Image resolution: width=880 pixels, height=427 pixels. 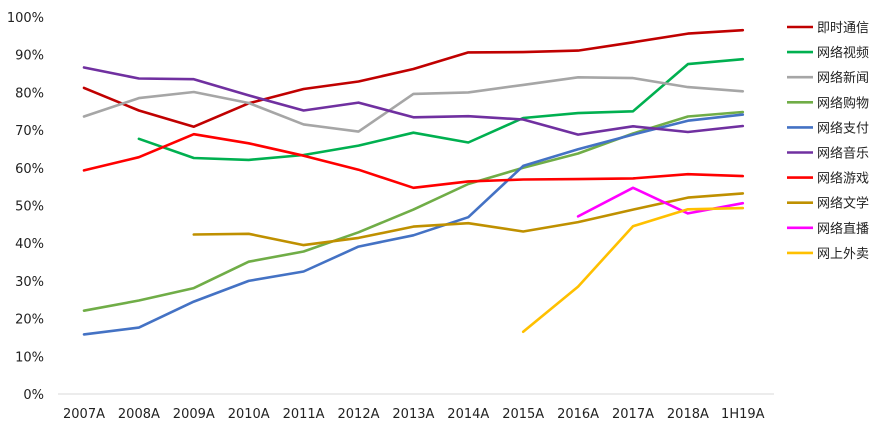 What do you see at coordinates (578, 414) in the screenshot?
I see `x-tick-label: 2016A` at bounding box center [578, 414].